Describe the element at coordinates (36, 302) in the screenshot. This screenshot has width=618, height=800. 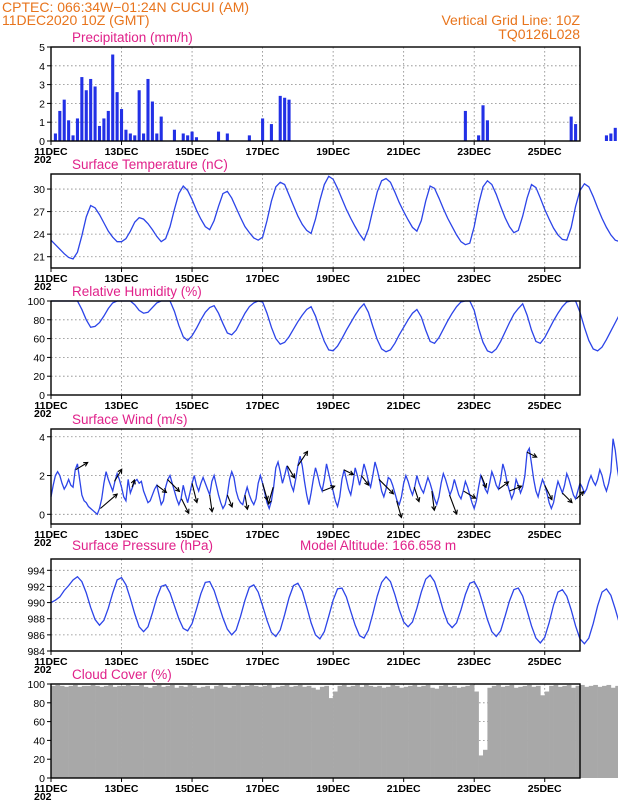
I see `humidity-ytick-label: 100` at that location.